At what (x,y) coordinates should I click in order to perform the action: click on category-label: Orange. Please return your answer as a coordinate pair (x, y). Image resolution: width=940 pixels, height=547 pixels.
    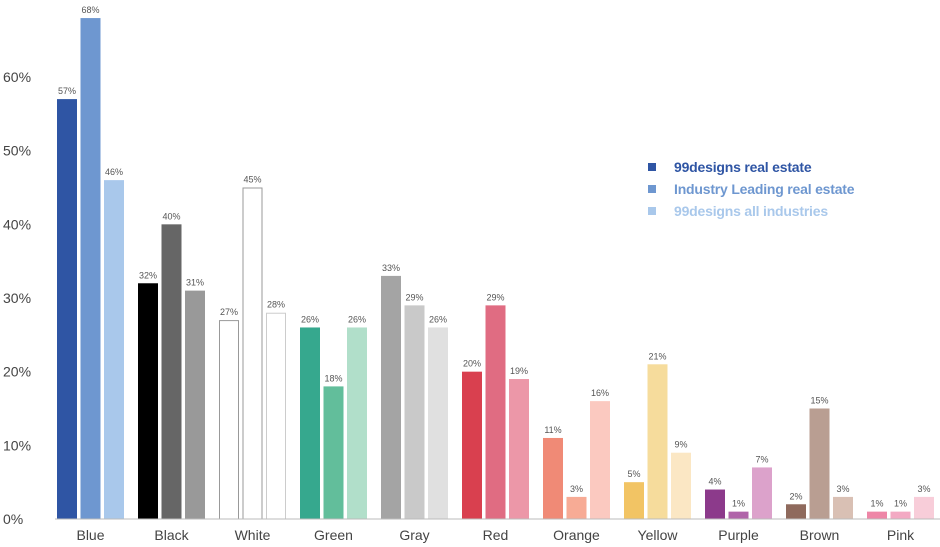
    Looking at the image, I should click on (576, 535).